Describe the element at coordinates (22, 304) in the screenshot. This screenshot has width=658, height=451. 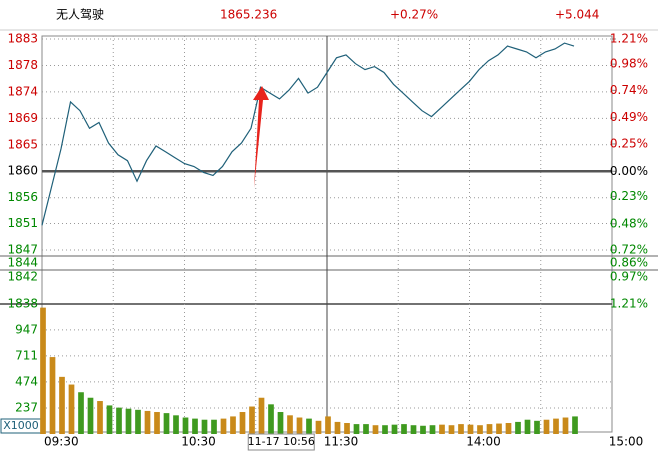
I see `volume-top-label: 1838` at that location.